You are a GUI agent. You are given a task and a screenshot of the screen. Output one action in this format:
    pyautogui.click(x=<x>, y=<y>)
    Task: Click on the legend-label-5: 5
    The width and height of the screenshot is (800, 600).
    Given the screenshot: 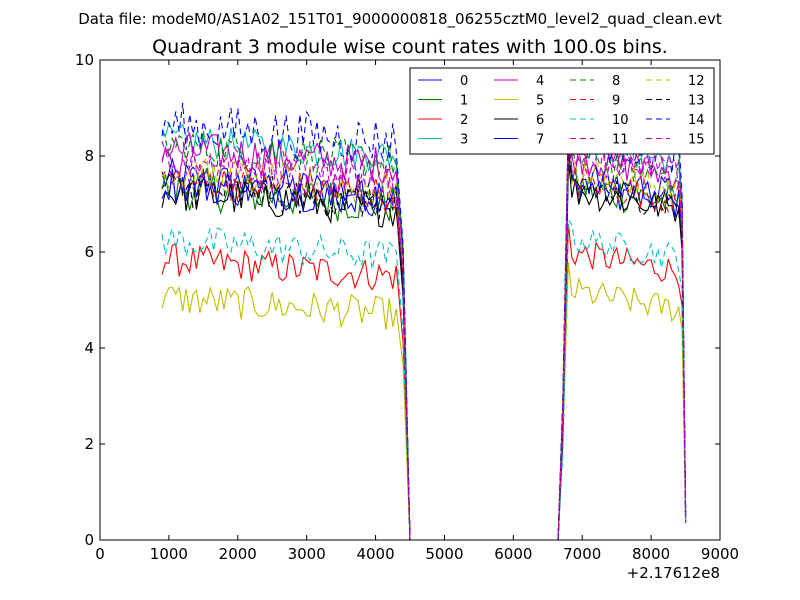 What is the action you would take?
    pyautogui.click(x=540, y=101)
    